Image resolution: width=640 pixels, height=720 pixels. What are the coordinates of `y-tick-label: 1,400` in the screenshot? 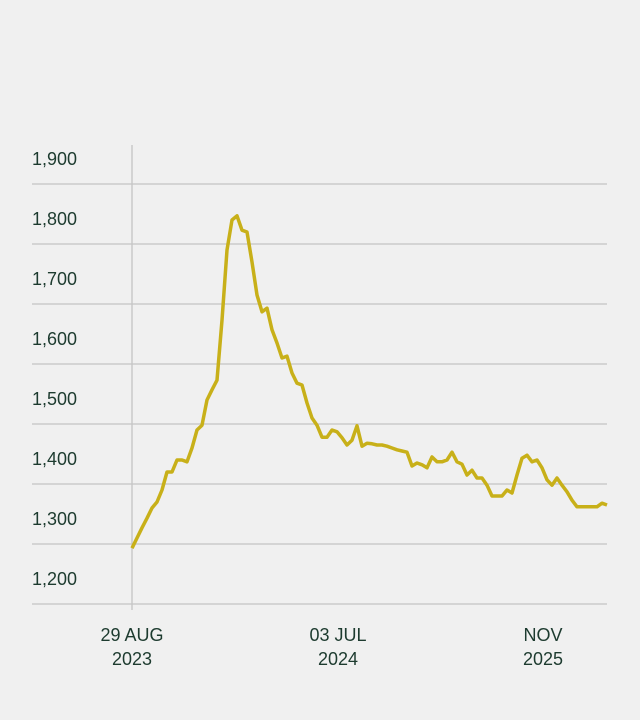 It's located at (54, 459).